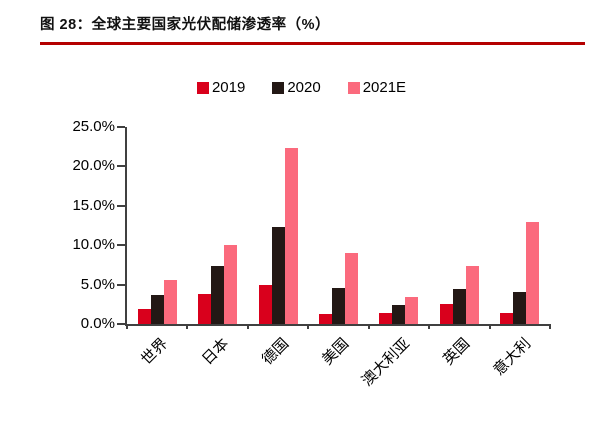 The width and height of the screenshot is (603, 430). What do you see at coordinates (97, 323) in the screenshot?
I see `y-axis-label: 0.0%` at bounding box center [97, 323].